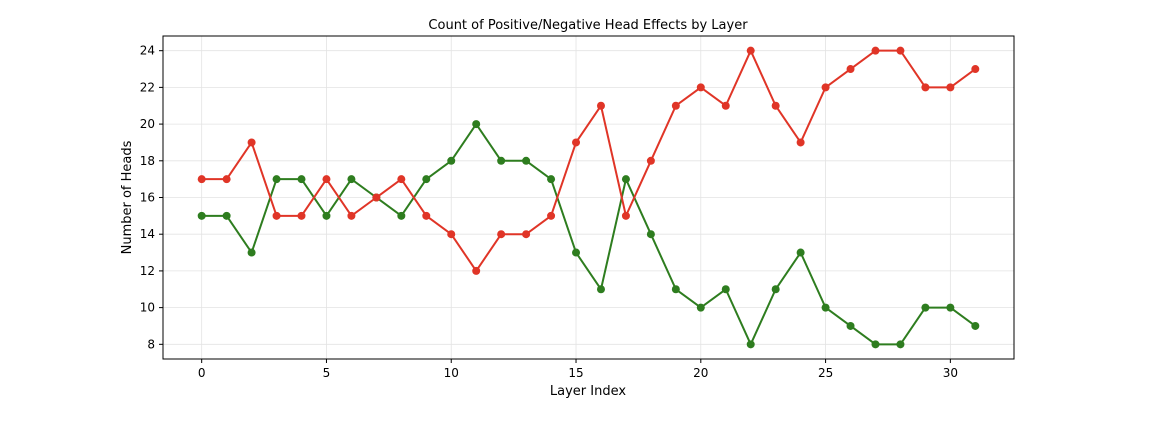 The width and height of the screenshot is (1170, 424). Describe the element at coordinates (147, 234) in the screenshot. I see `y-tick-label: 14` at that location.